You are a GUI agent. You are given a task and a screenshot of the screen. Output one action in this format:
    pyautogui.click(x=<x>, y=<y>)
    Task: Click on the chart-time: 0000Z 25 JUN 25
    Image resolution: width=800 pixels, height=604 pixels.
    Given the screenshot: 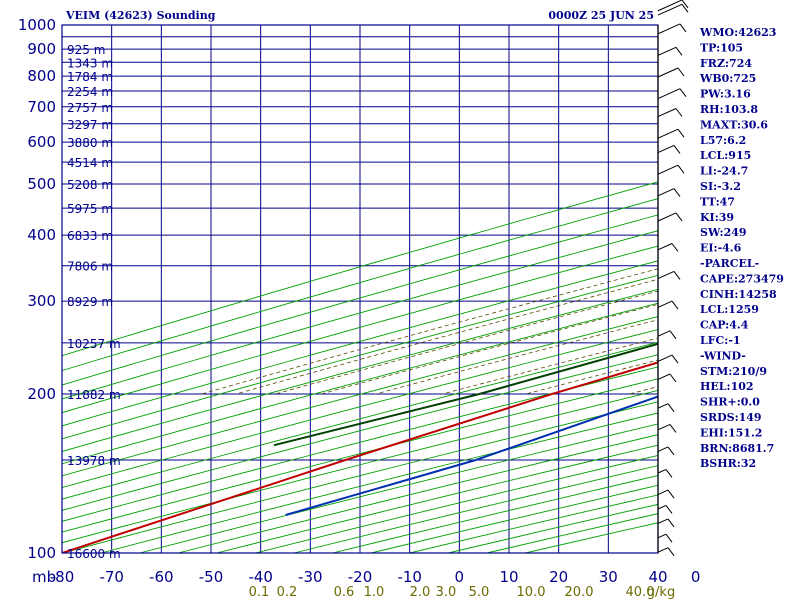 What is the action you would take?
    pyautogui.click(x=601, y=15)
    